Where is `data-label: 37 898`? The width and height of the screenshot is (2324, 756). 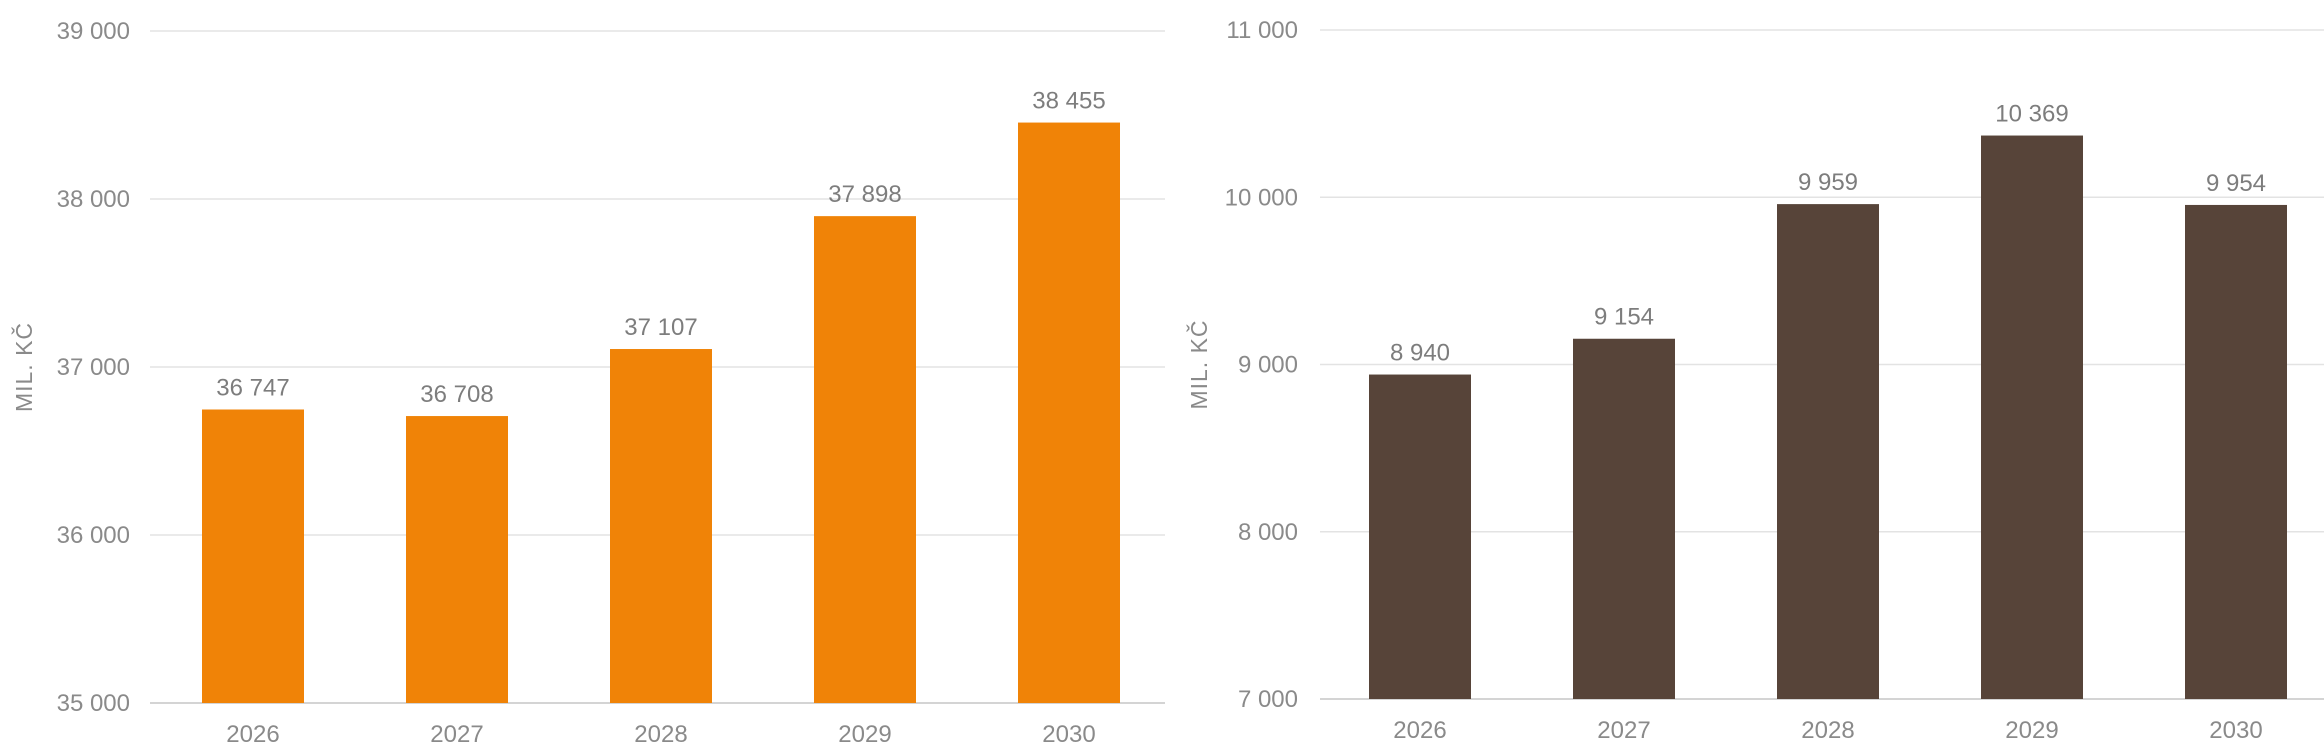
data-label: 37 898 is located at coordinates (864, 194).